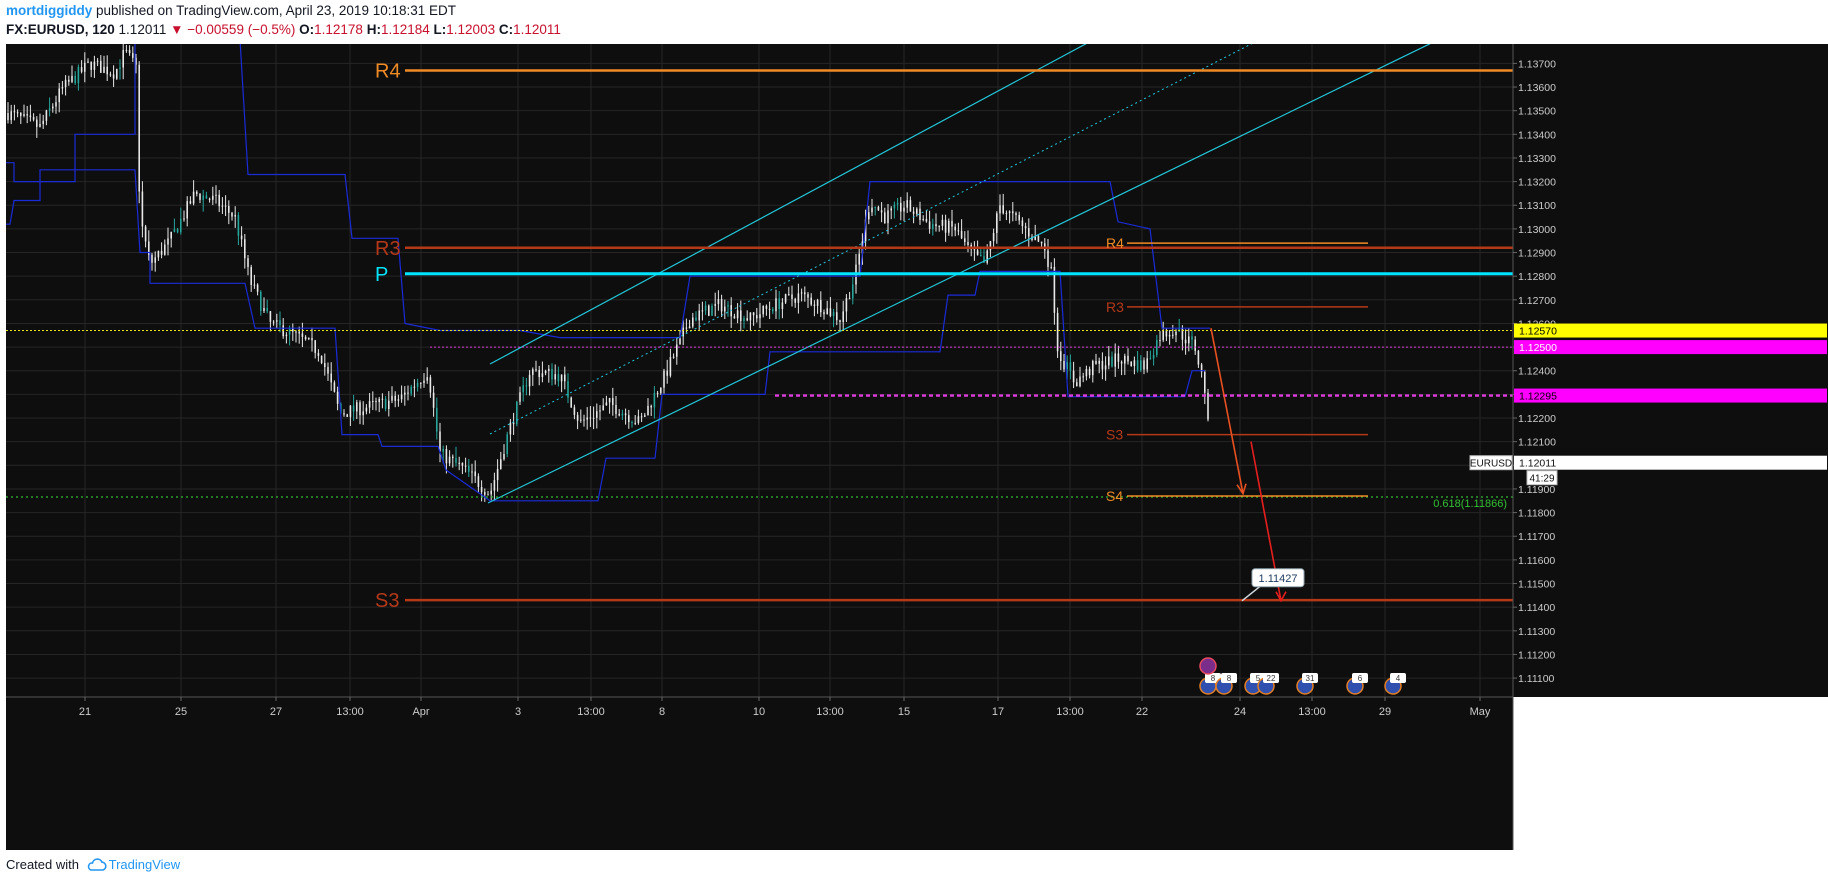  Describe the element at coordinates (1537, 419) in the screenshot. I see `price-tick-label: 1.12200` at that location.